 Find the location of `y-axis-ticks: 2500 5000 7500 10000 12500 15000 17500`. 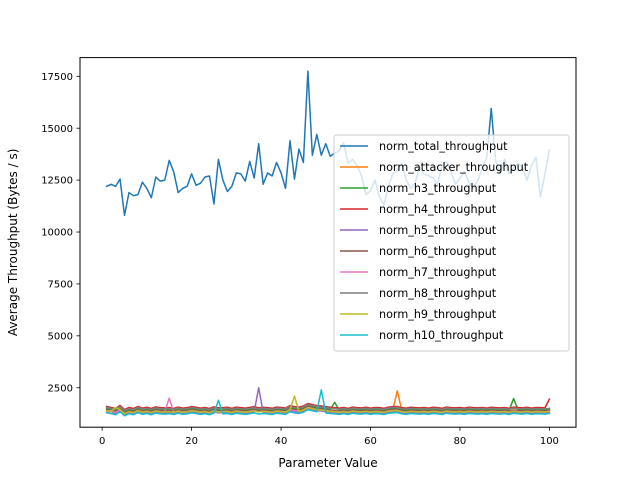

y-axis-ticks: 2500 5000 7500 10000 12500 15000 17500 is located at coordinates (60, 233).